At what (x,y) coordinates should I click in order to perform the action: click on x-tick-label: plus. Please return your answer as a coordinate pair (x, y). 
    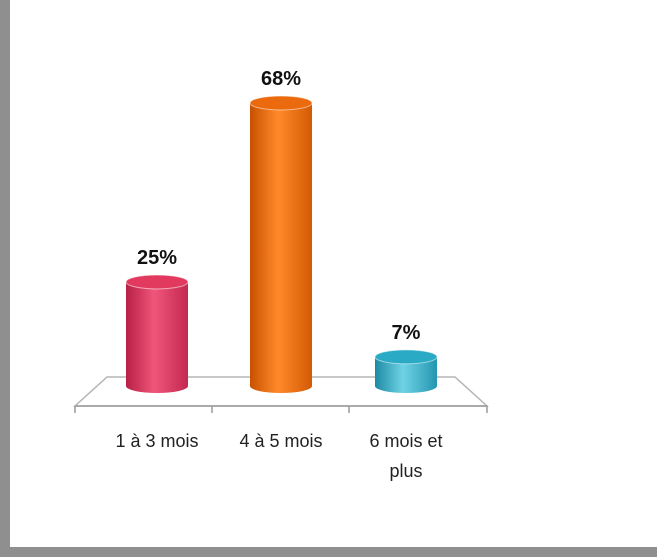
    Looking at the image, I should click on (405, 471).